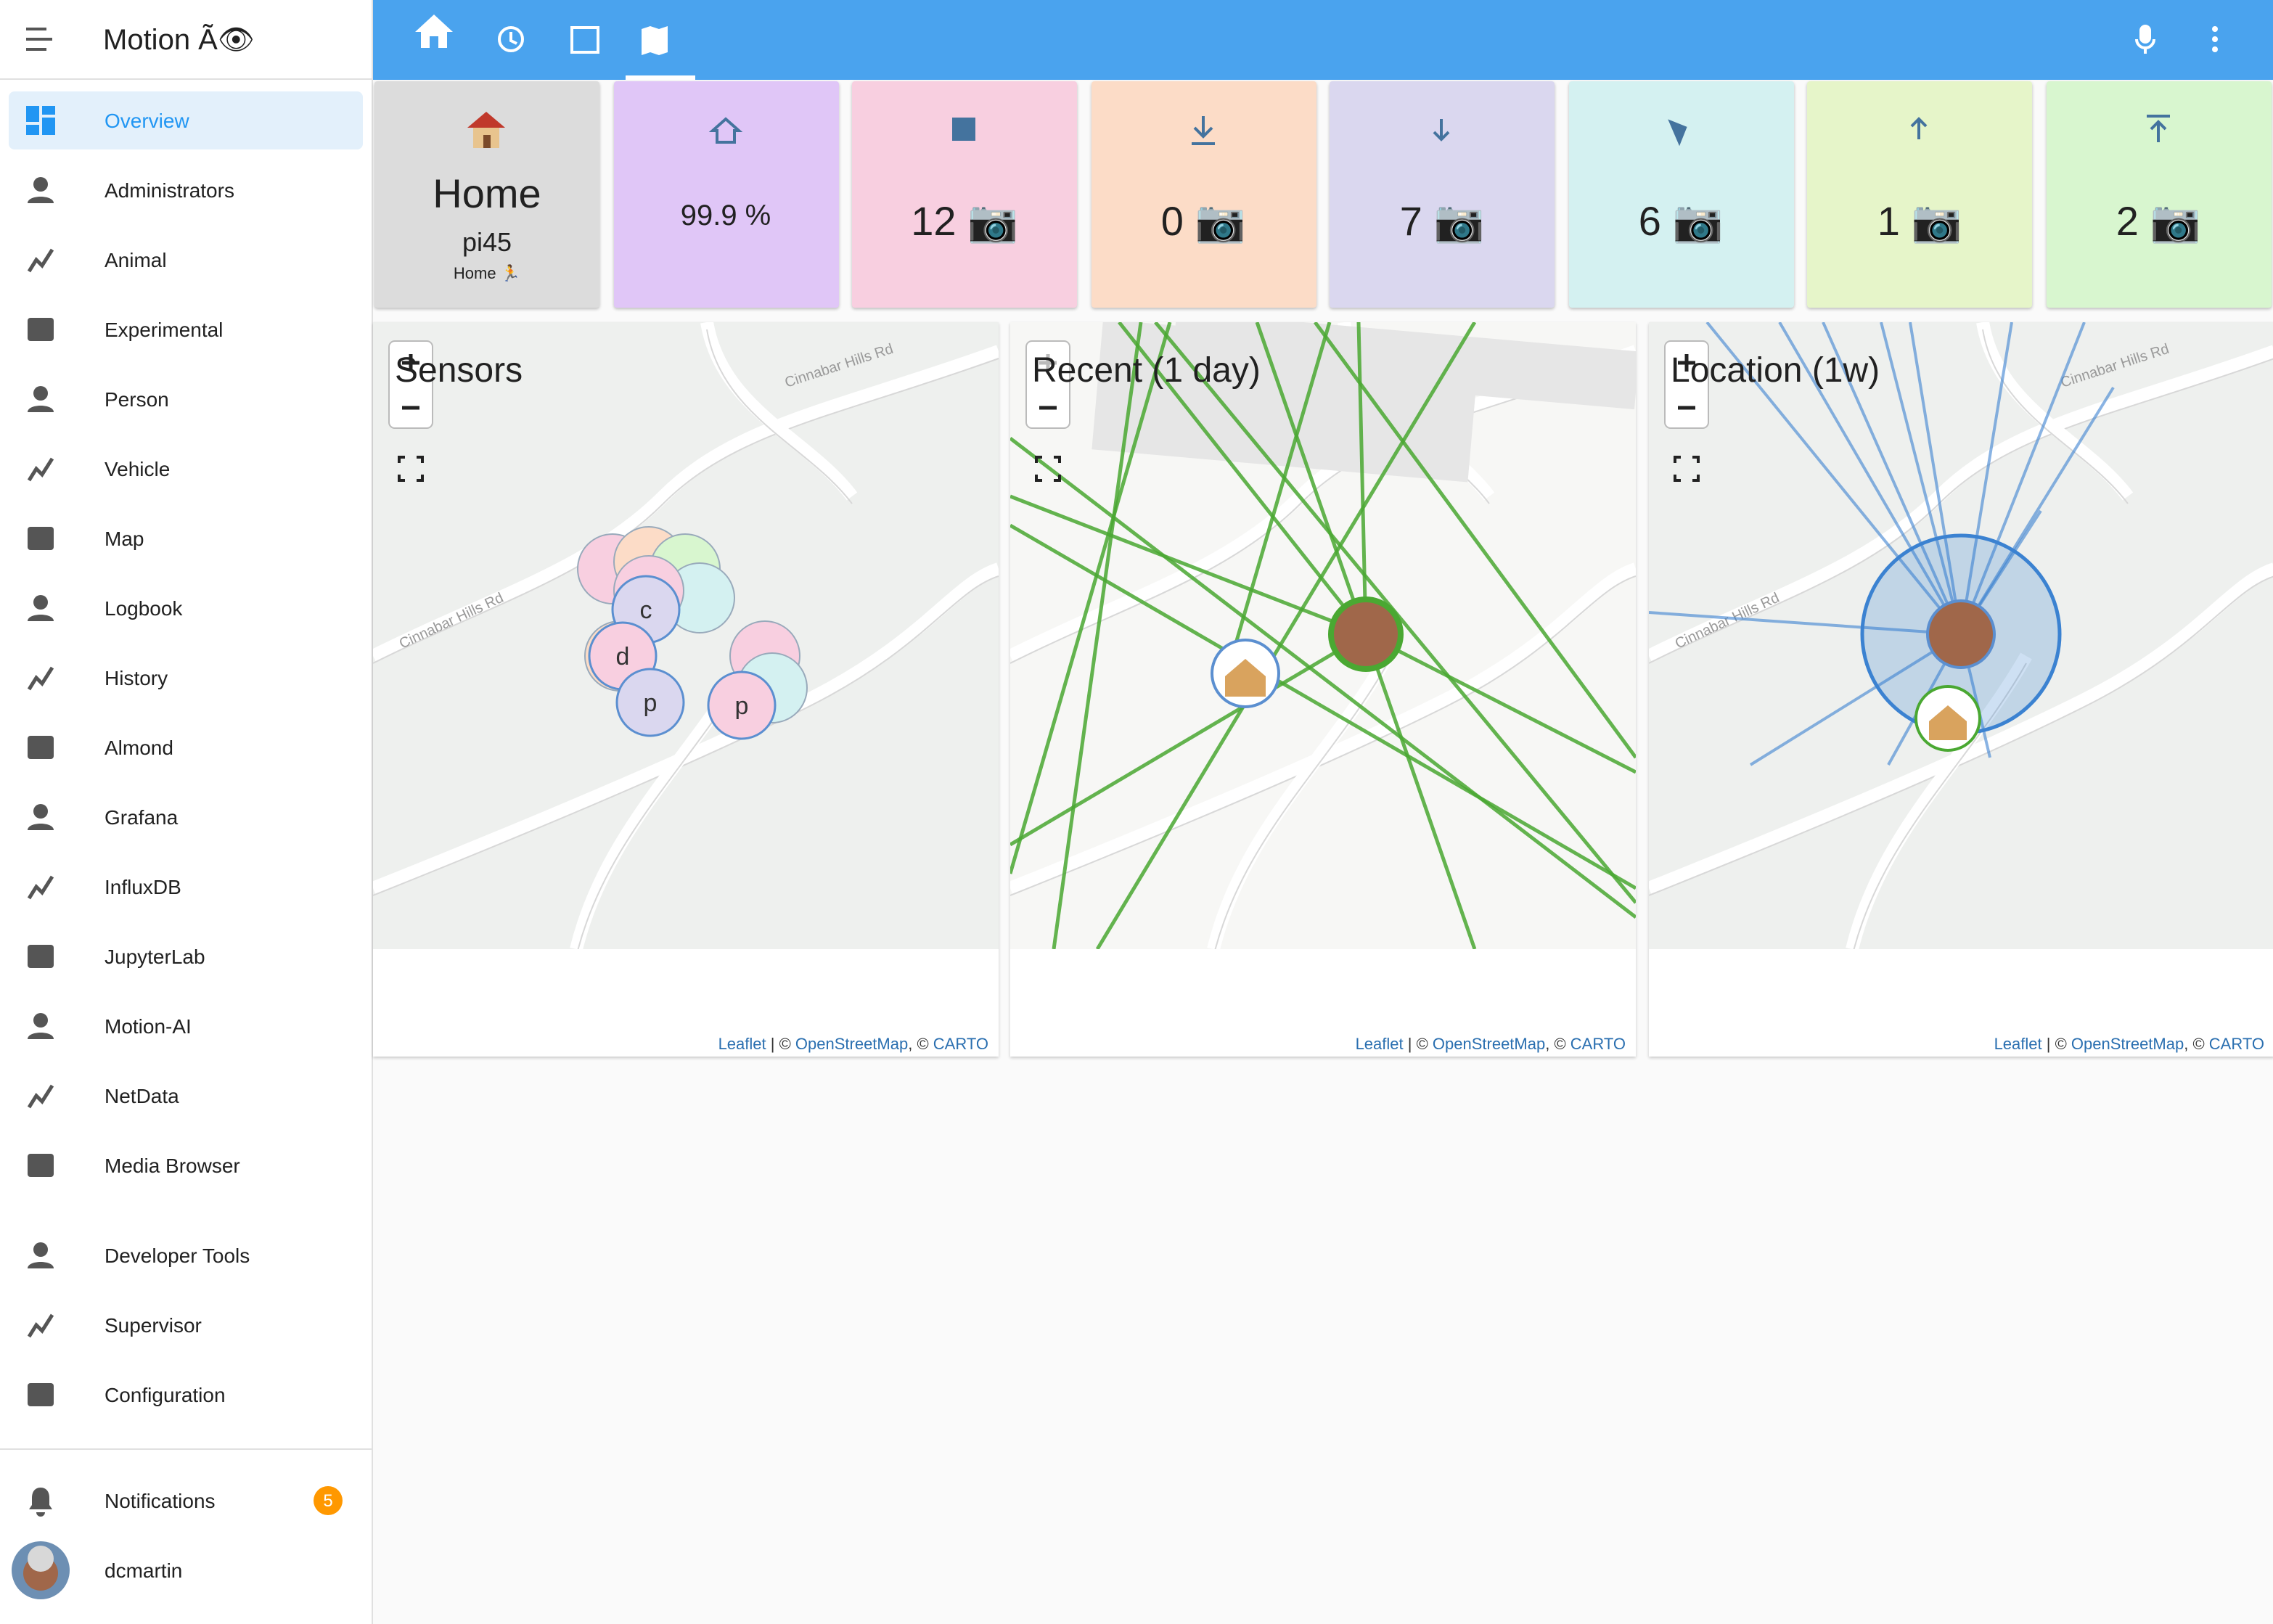 The height and width of the screenshot is (1624, 2273). I want to click on menu-item: History, so click(186, 678).